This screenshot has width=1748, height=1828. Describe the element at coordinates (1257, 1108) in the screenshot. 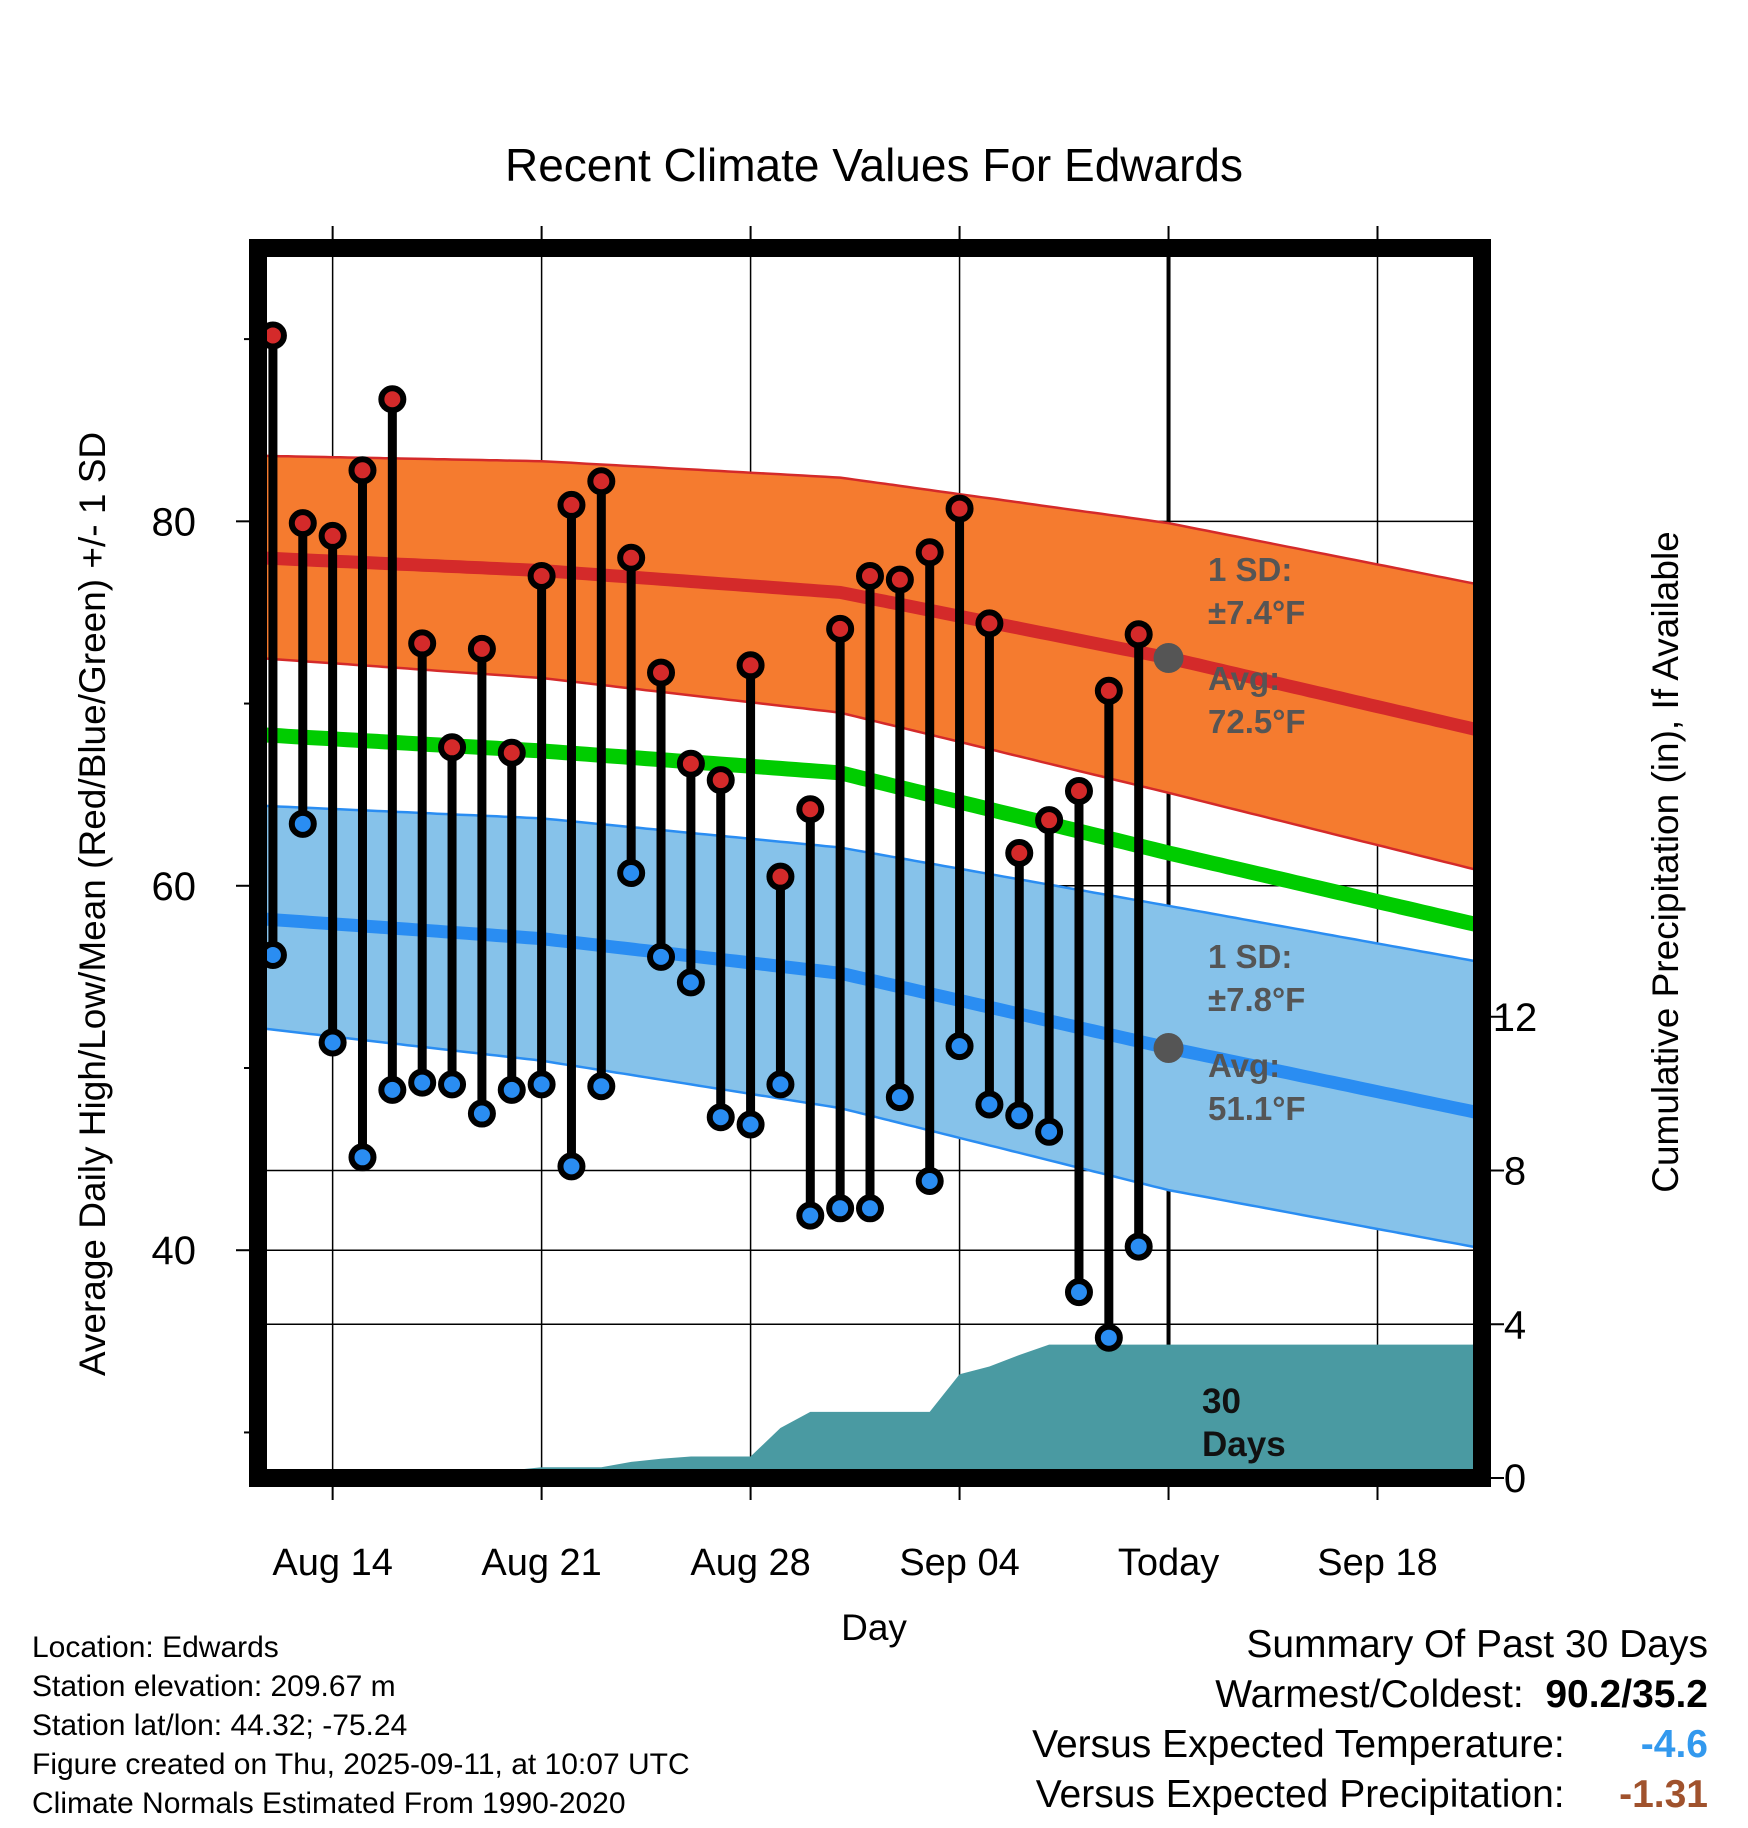

I see `low-avg-value: 51.1°F` at that location.